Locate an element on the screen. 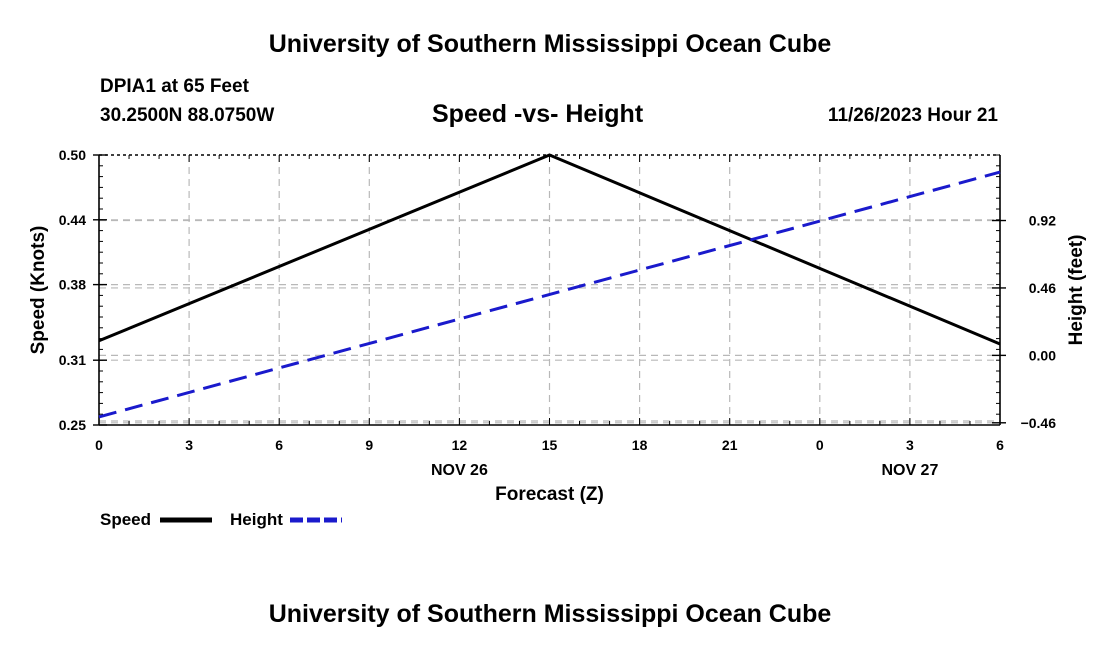  y2-tick-label: −0.46 is located at coordinates (1039, 423).